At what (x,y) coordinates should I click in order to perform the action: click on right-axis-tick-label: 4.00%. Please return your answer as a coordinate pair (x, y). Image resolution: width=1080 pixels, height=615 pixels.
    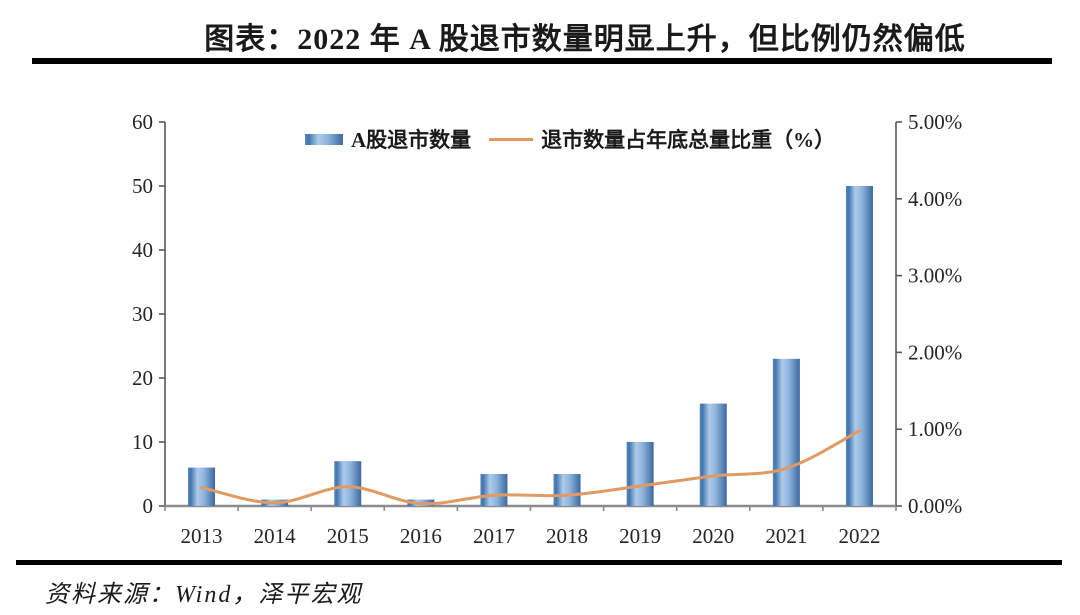
    Looking at the image, I should click on (935, 199).